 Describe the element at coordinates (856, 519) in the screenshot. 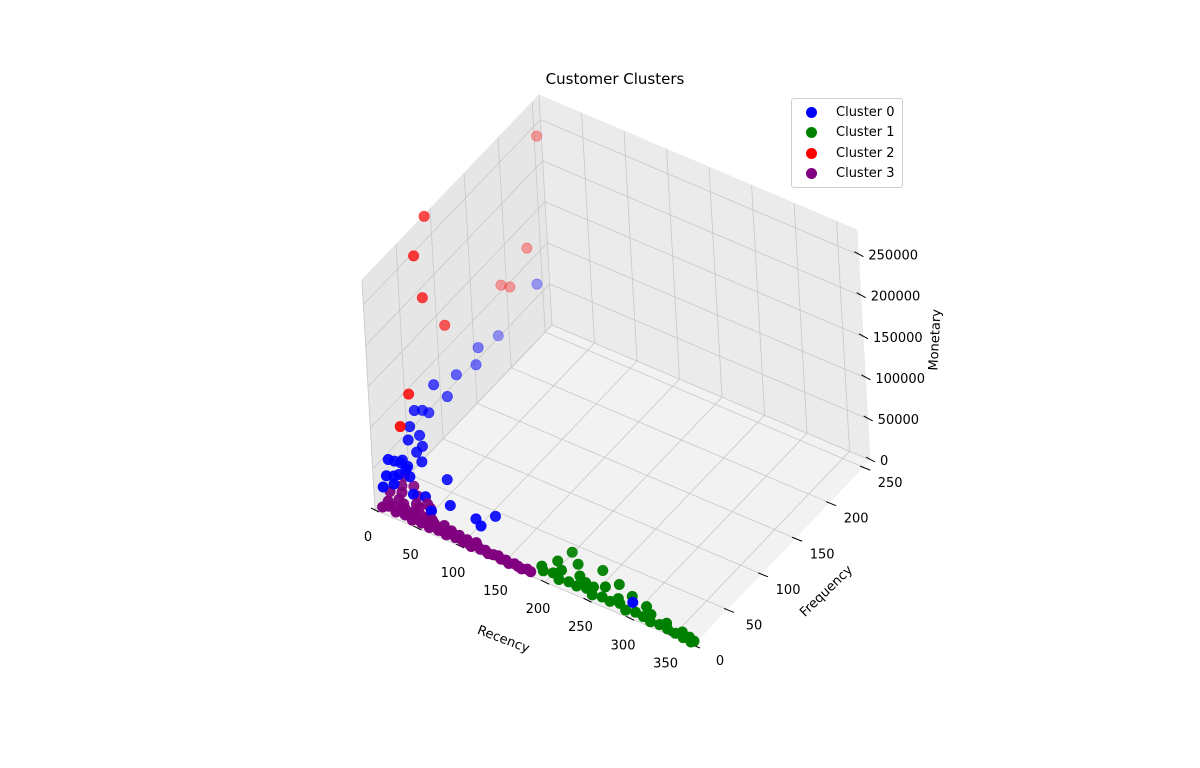

I see `y-tick-label: 200` at that location.